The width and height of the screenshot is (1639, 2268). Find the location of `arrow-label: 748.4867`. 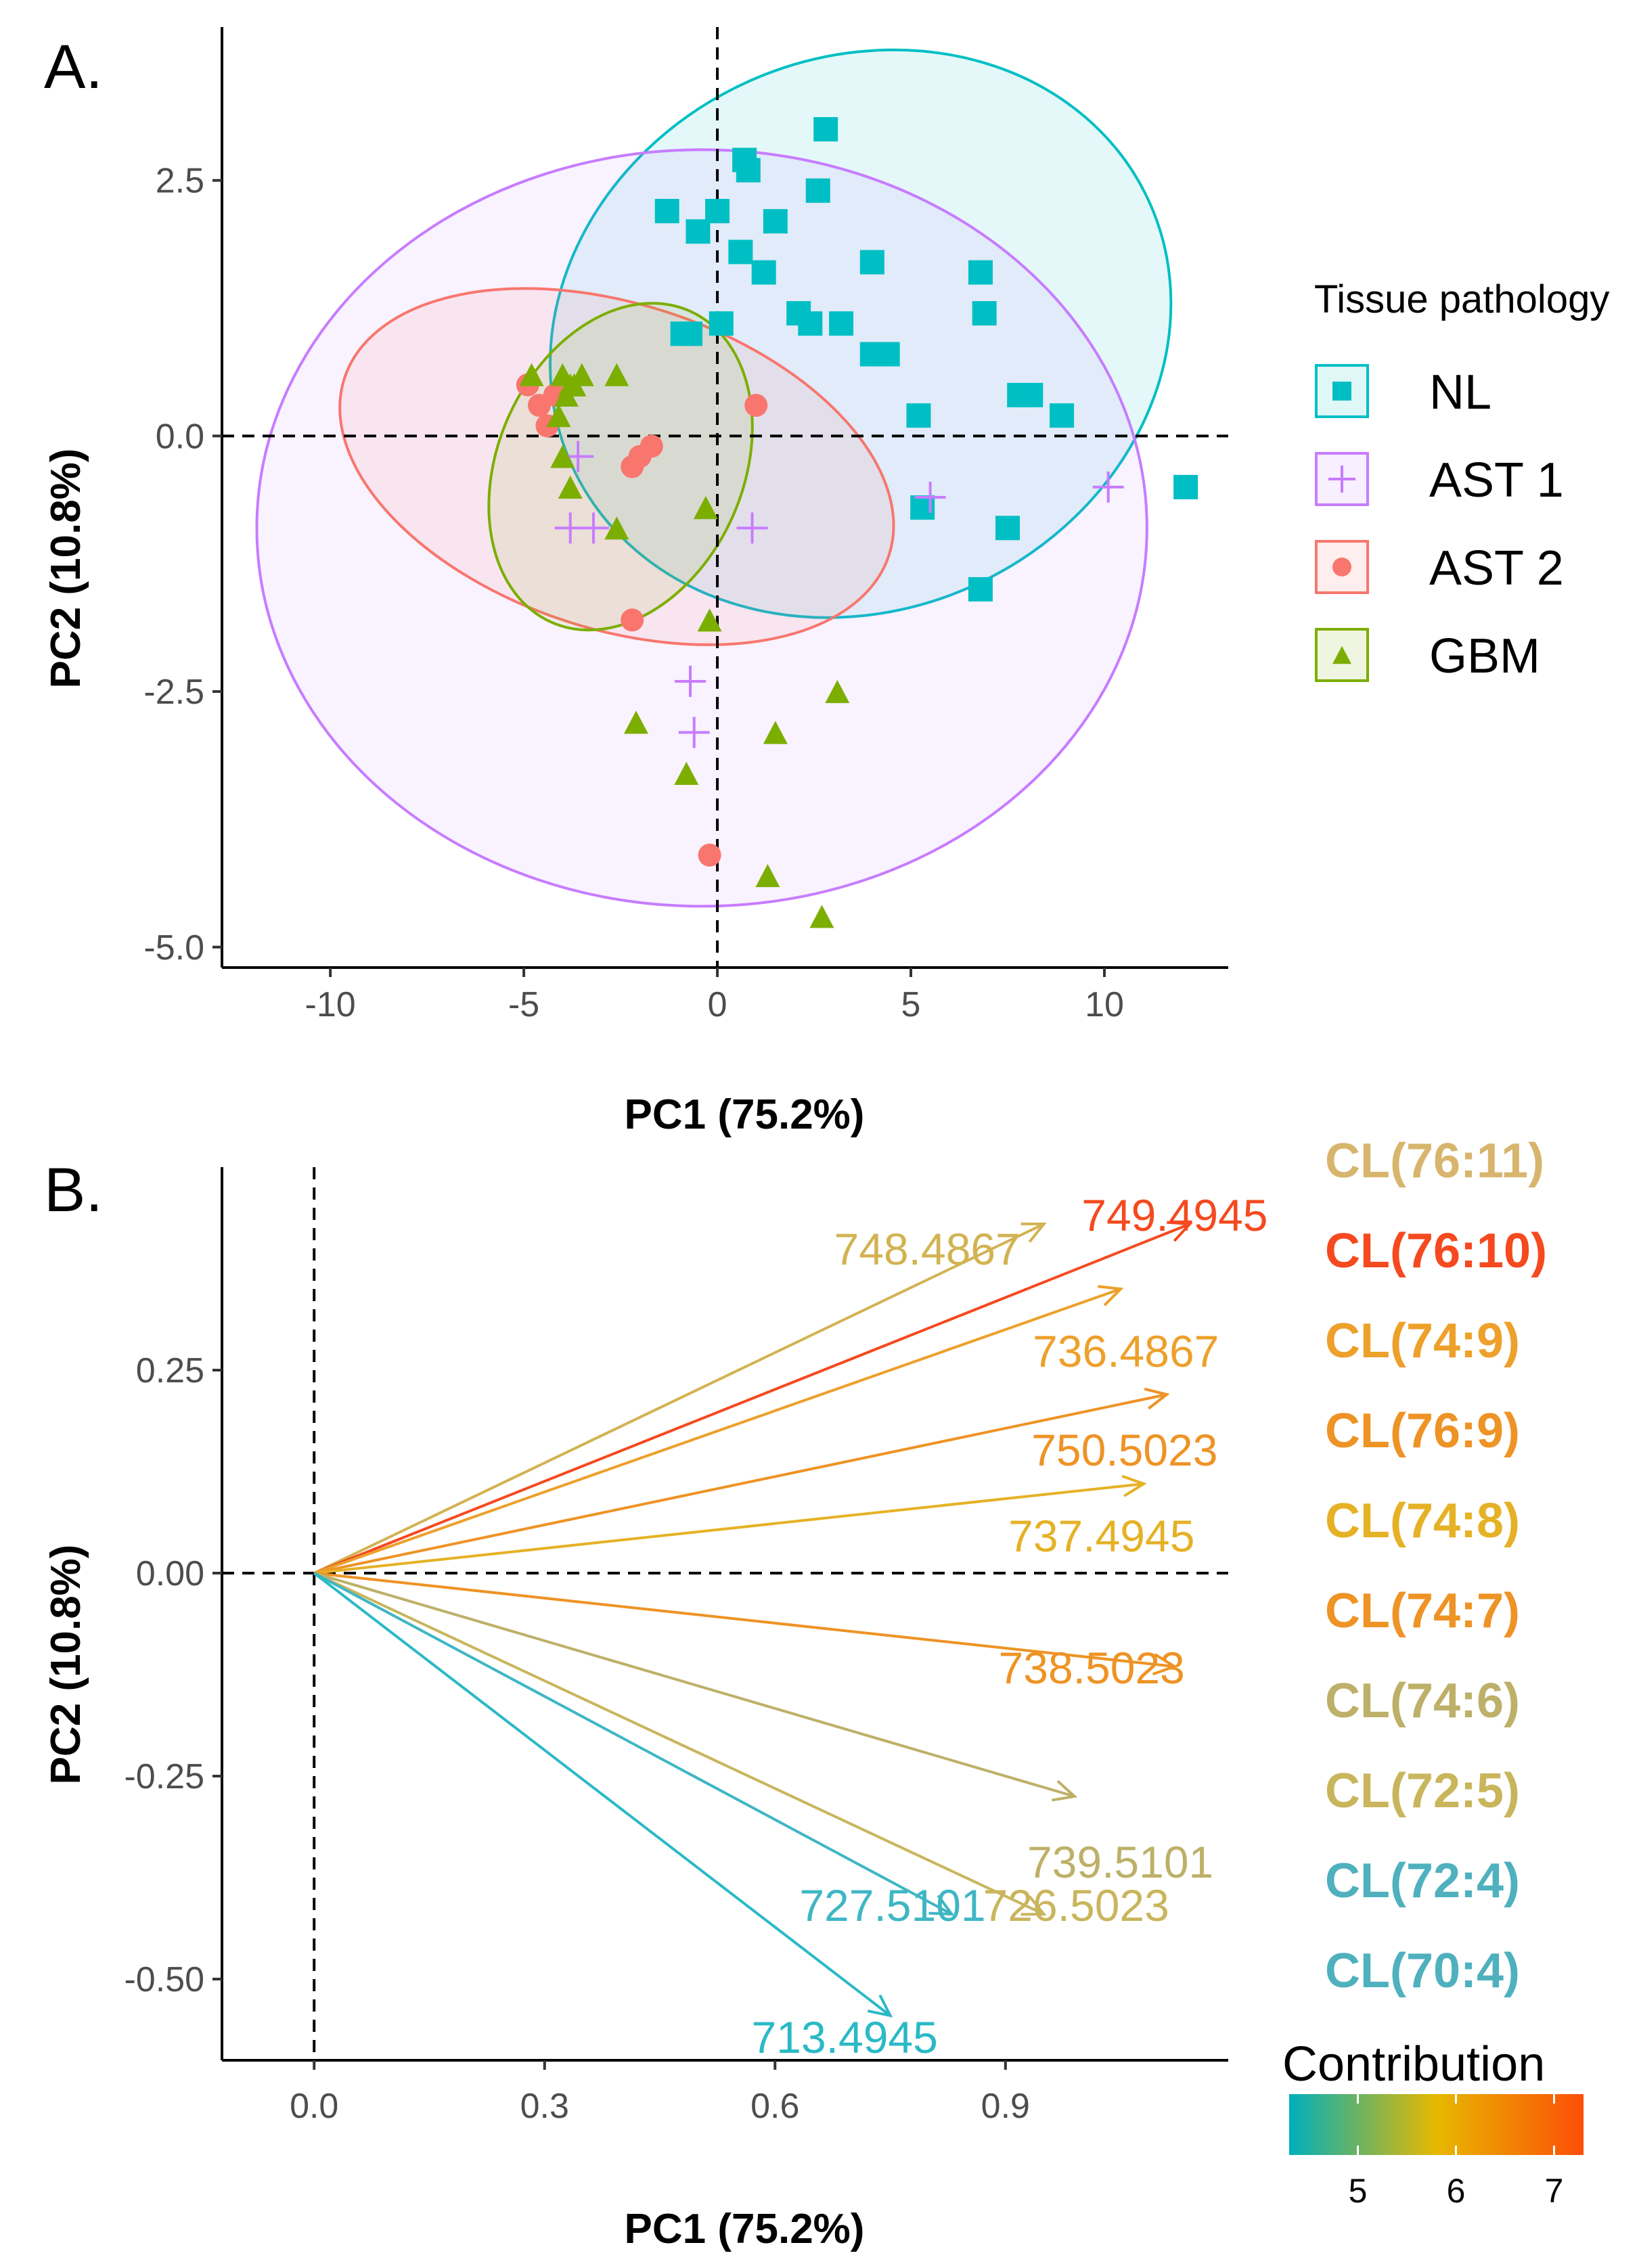

arrow-label: 748.4867 is located at coordinates (927, 1249).